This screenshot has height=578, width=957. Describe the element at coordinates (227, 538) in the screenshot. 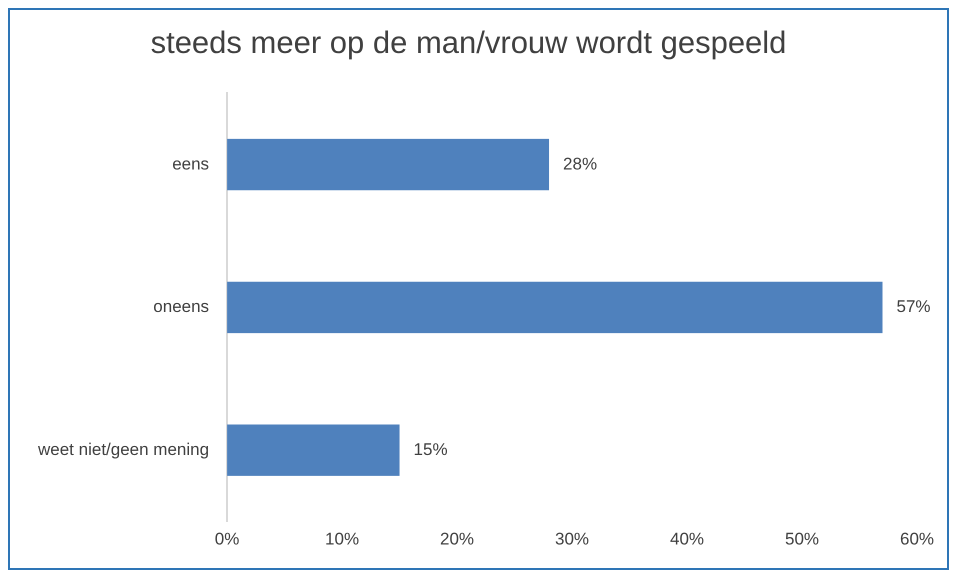

I see `x-tick-label: 0%` at that location.